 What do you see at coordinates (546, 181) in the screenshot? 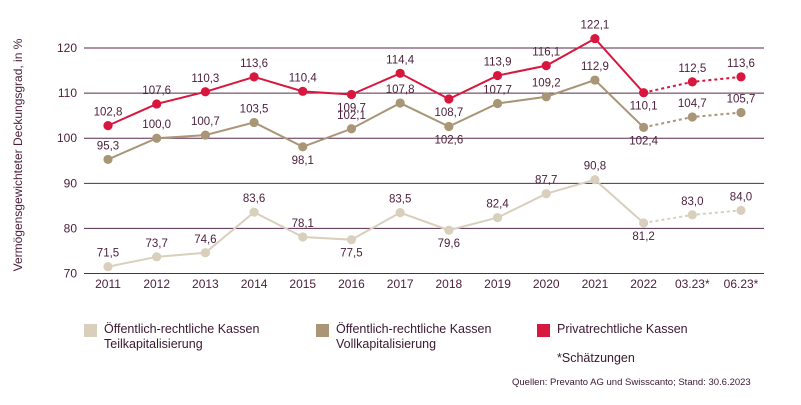
I see `data-label: 87,7` at bounding box center [546, 181].